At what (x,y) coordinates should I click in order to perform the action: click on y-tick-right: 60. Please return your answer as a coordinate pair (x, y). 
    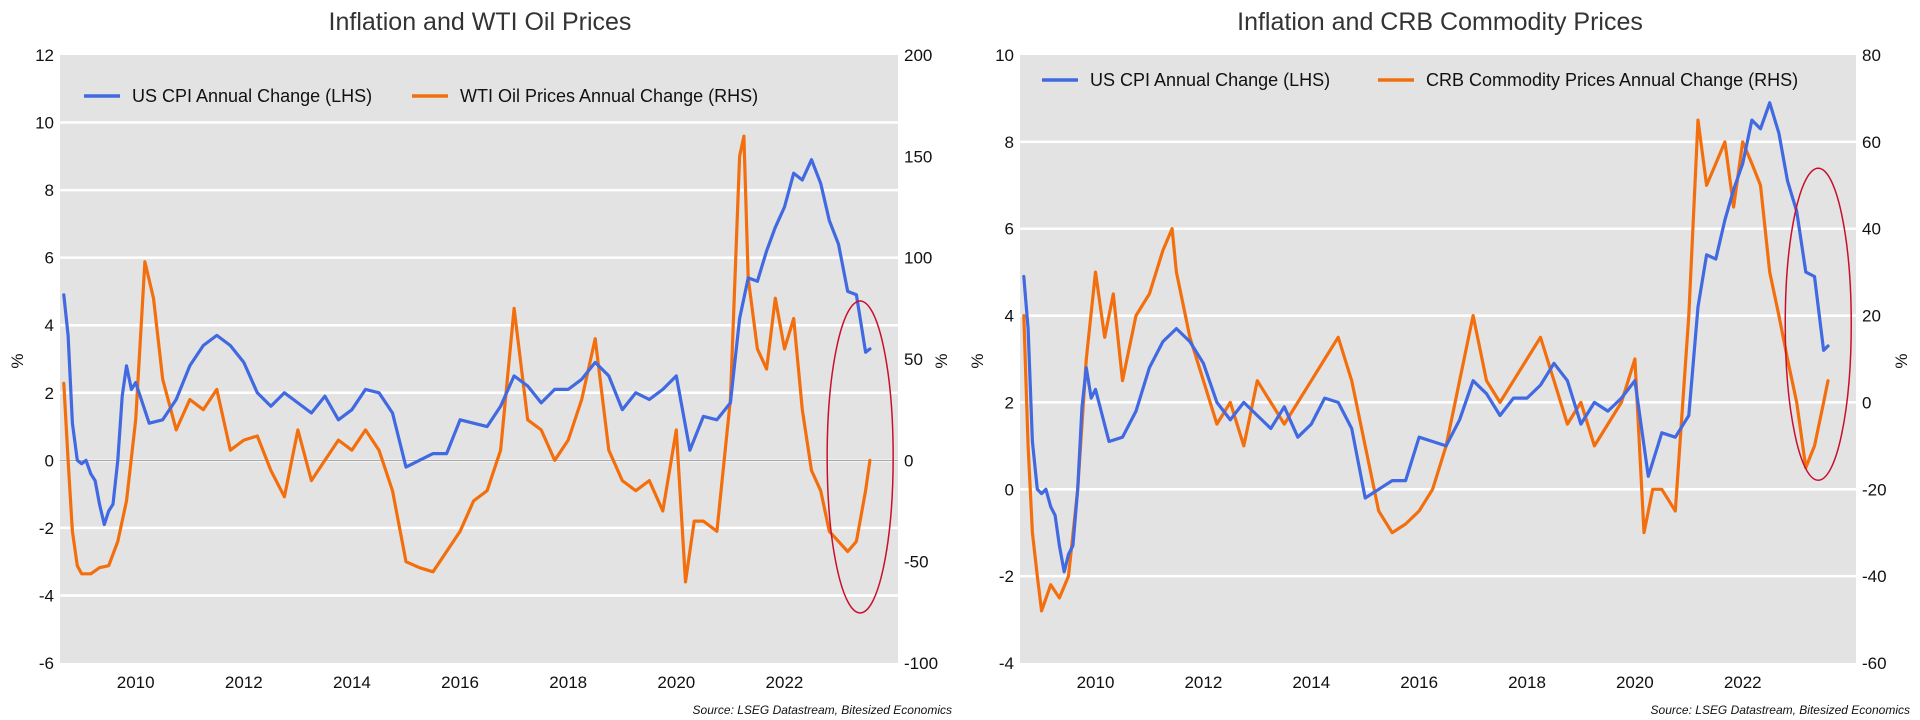
    Looking at the image, I should click on (1871, 142).